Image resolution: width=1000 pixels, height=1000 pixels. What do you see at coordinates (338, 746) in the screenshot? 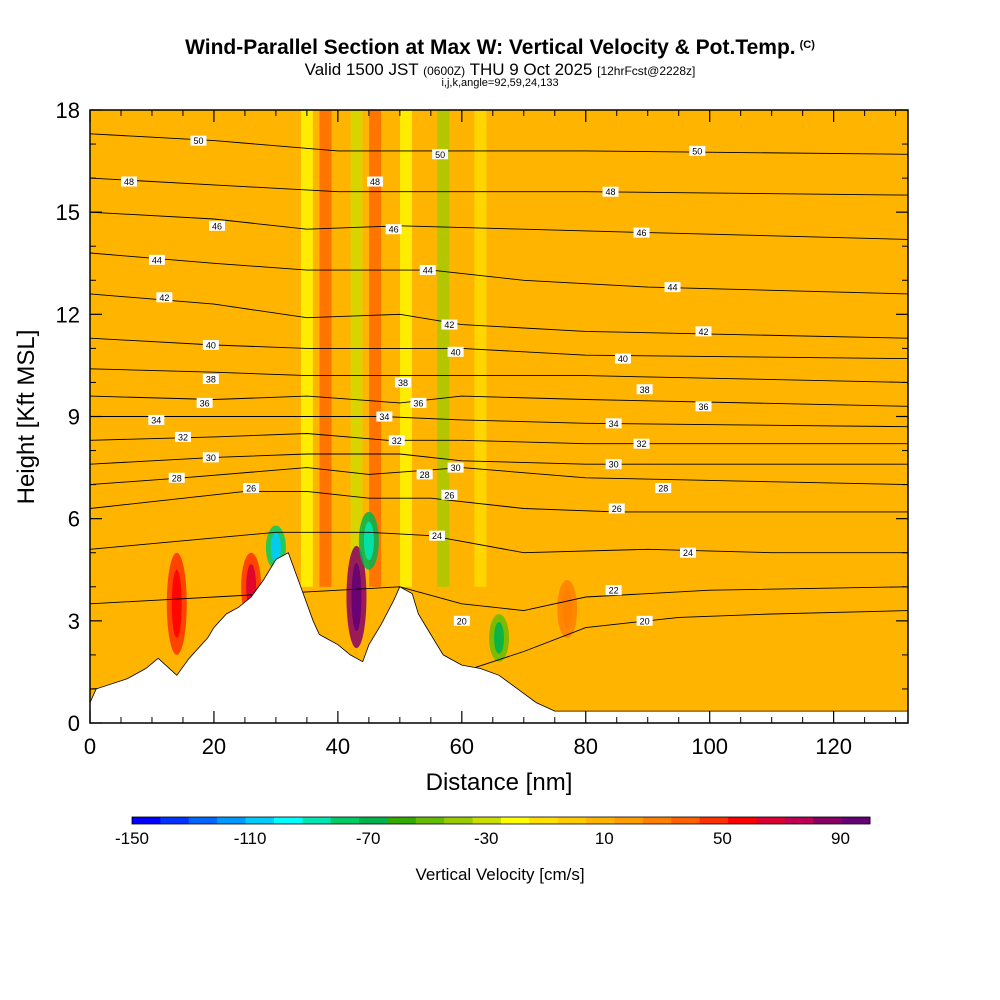
I see `x-tick-label: 40` at bounding box center [338, 746].